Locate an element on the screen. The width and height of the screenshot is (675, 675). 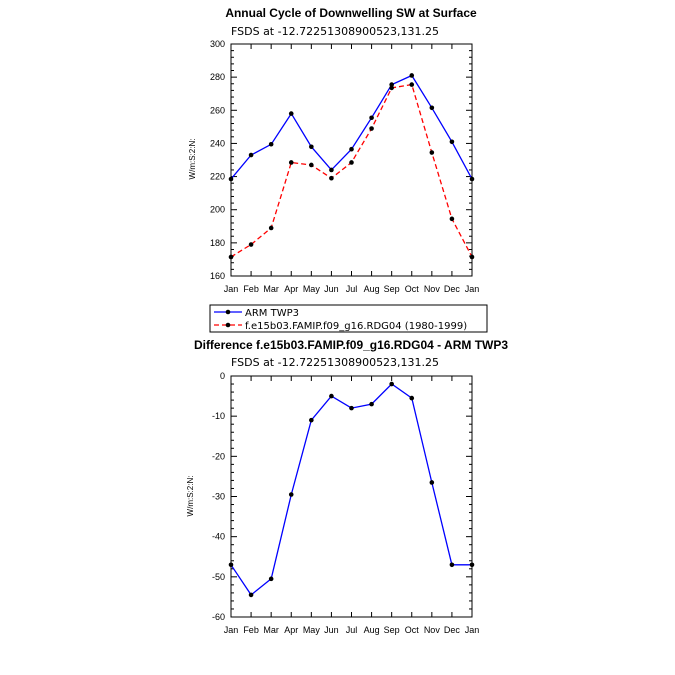
legend-label-model: f.e15b03.FAMIP.f09_g16.RDG04 (1980-1999) is located at coordinates (356, 326).